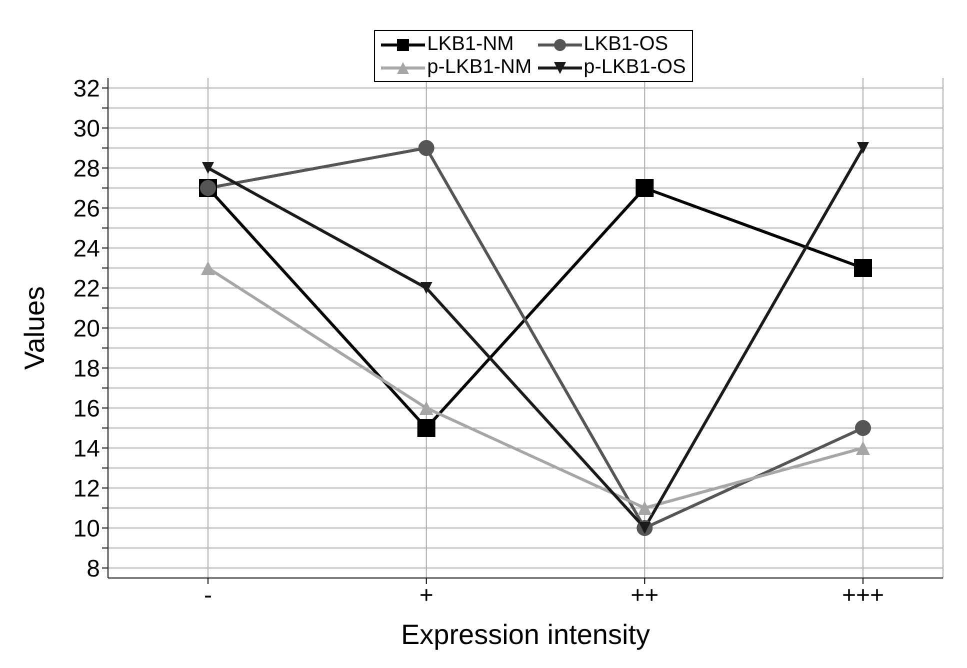 The image size is (967, 668). Describe the element at coordinates (86, 489) in the screenshot. I see `y-tick-label: 12` at that location.